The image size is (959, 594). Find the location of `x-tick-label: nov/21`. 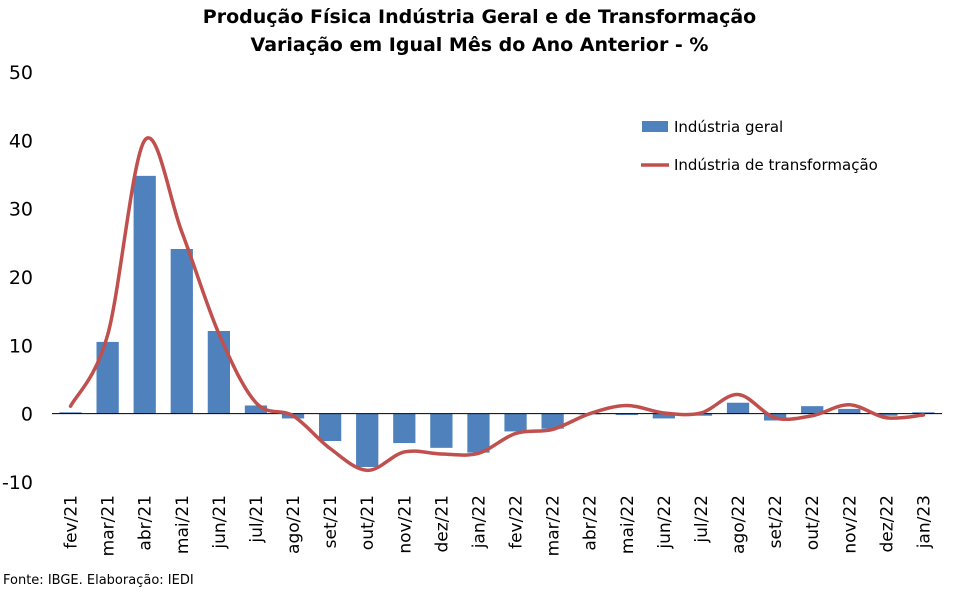

x-tick-label: nov/21 is located at coordinates (405, 524).